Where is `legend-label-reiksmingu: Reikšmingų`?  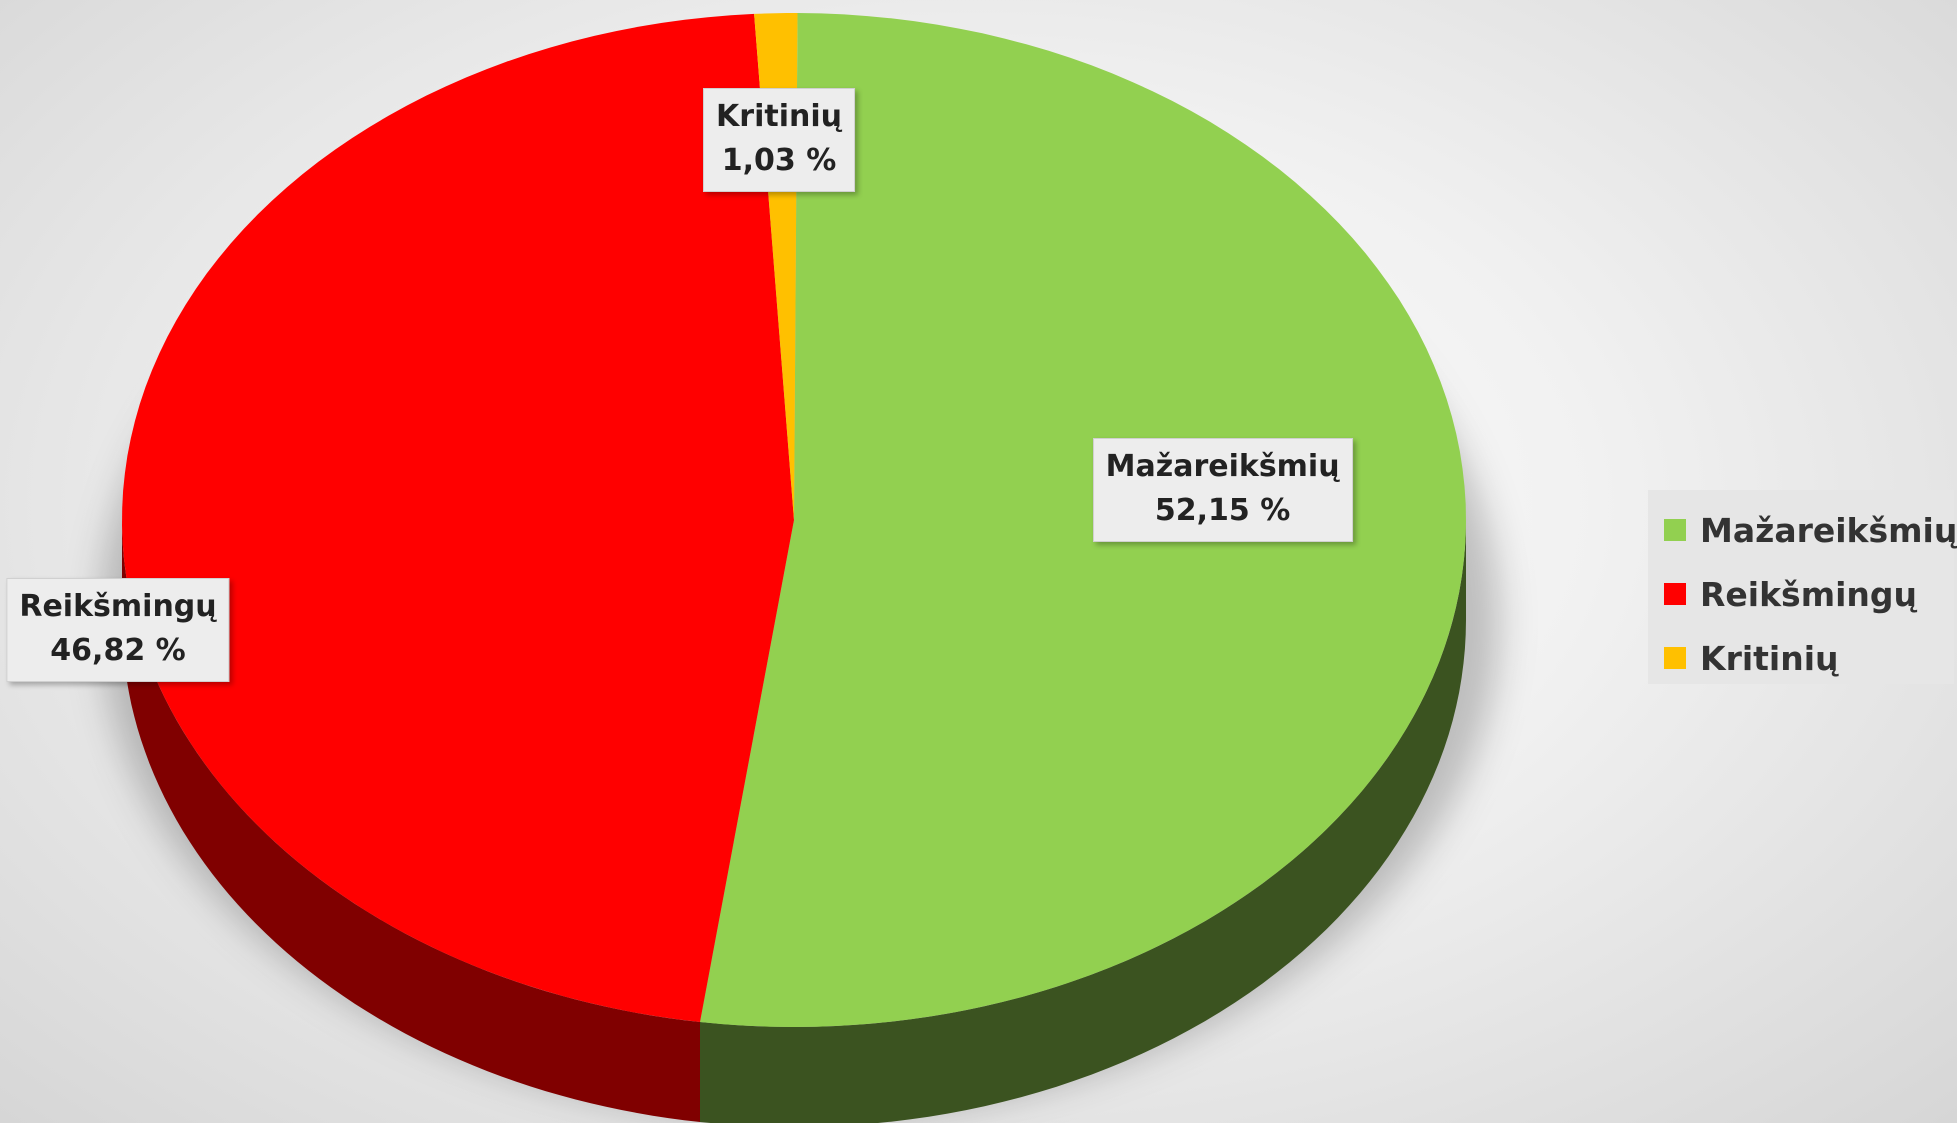 legend-label-reiksmingu: Reikšmingų is located at coordinates (1808, 594).